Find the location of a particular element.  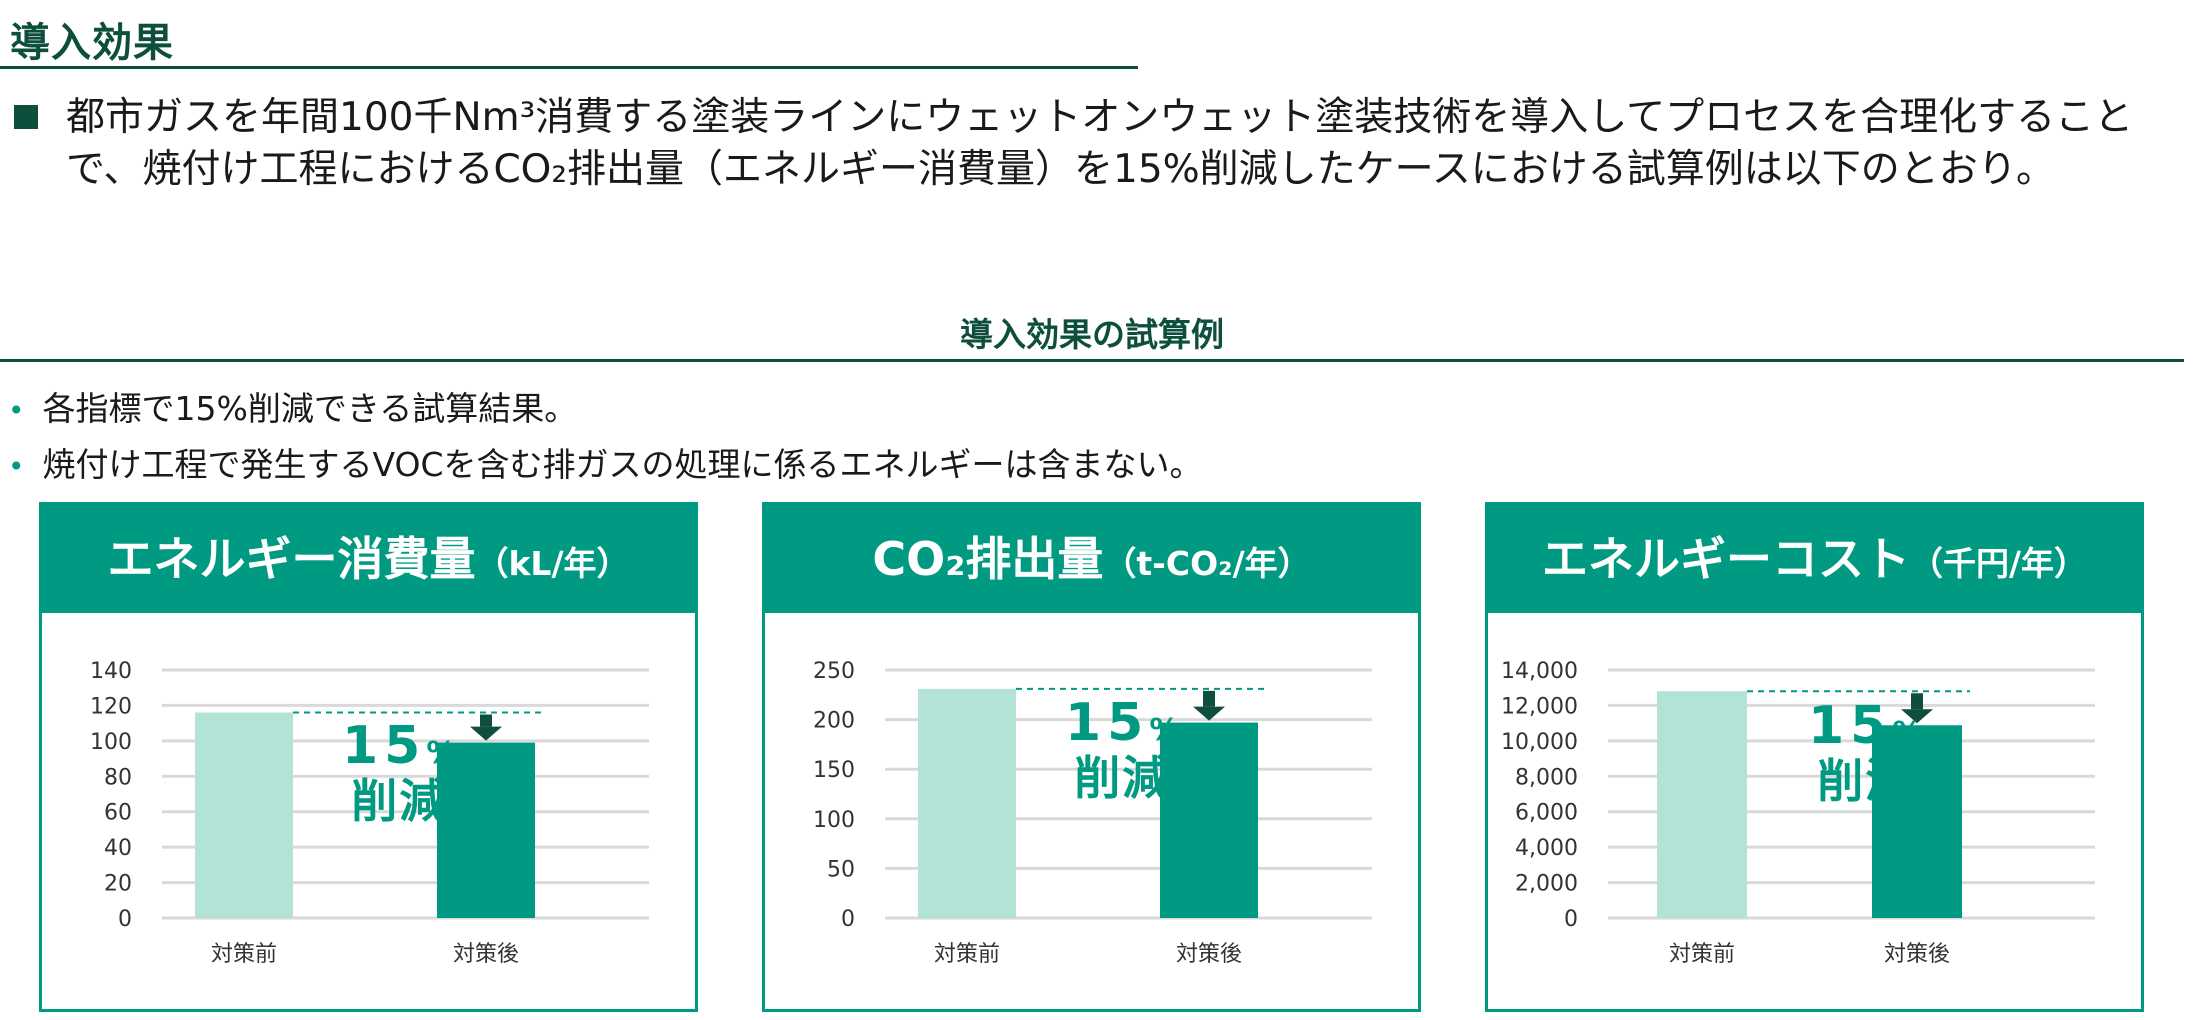

y-tick-label: 4,000 is located at coordinates (1546, 848).